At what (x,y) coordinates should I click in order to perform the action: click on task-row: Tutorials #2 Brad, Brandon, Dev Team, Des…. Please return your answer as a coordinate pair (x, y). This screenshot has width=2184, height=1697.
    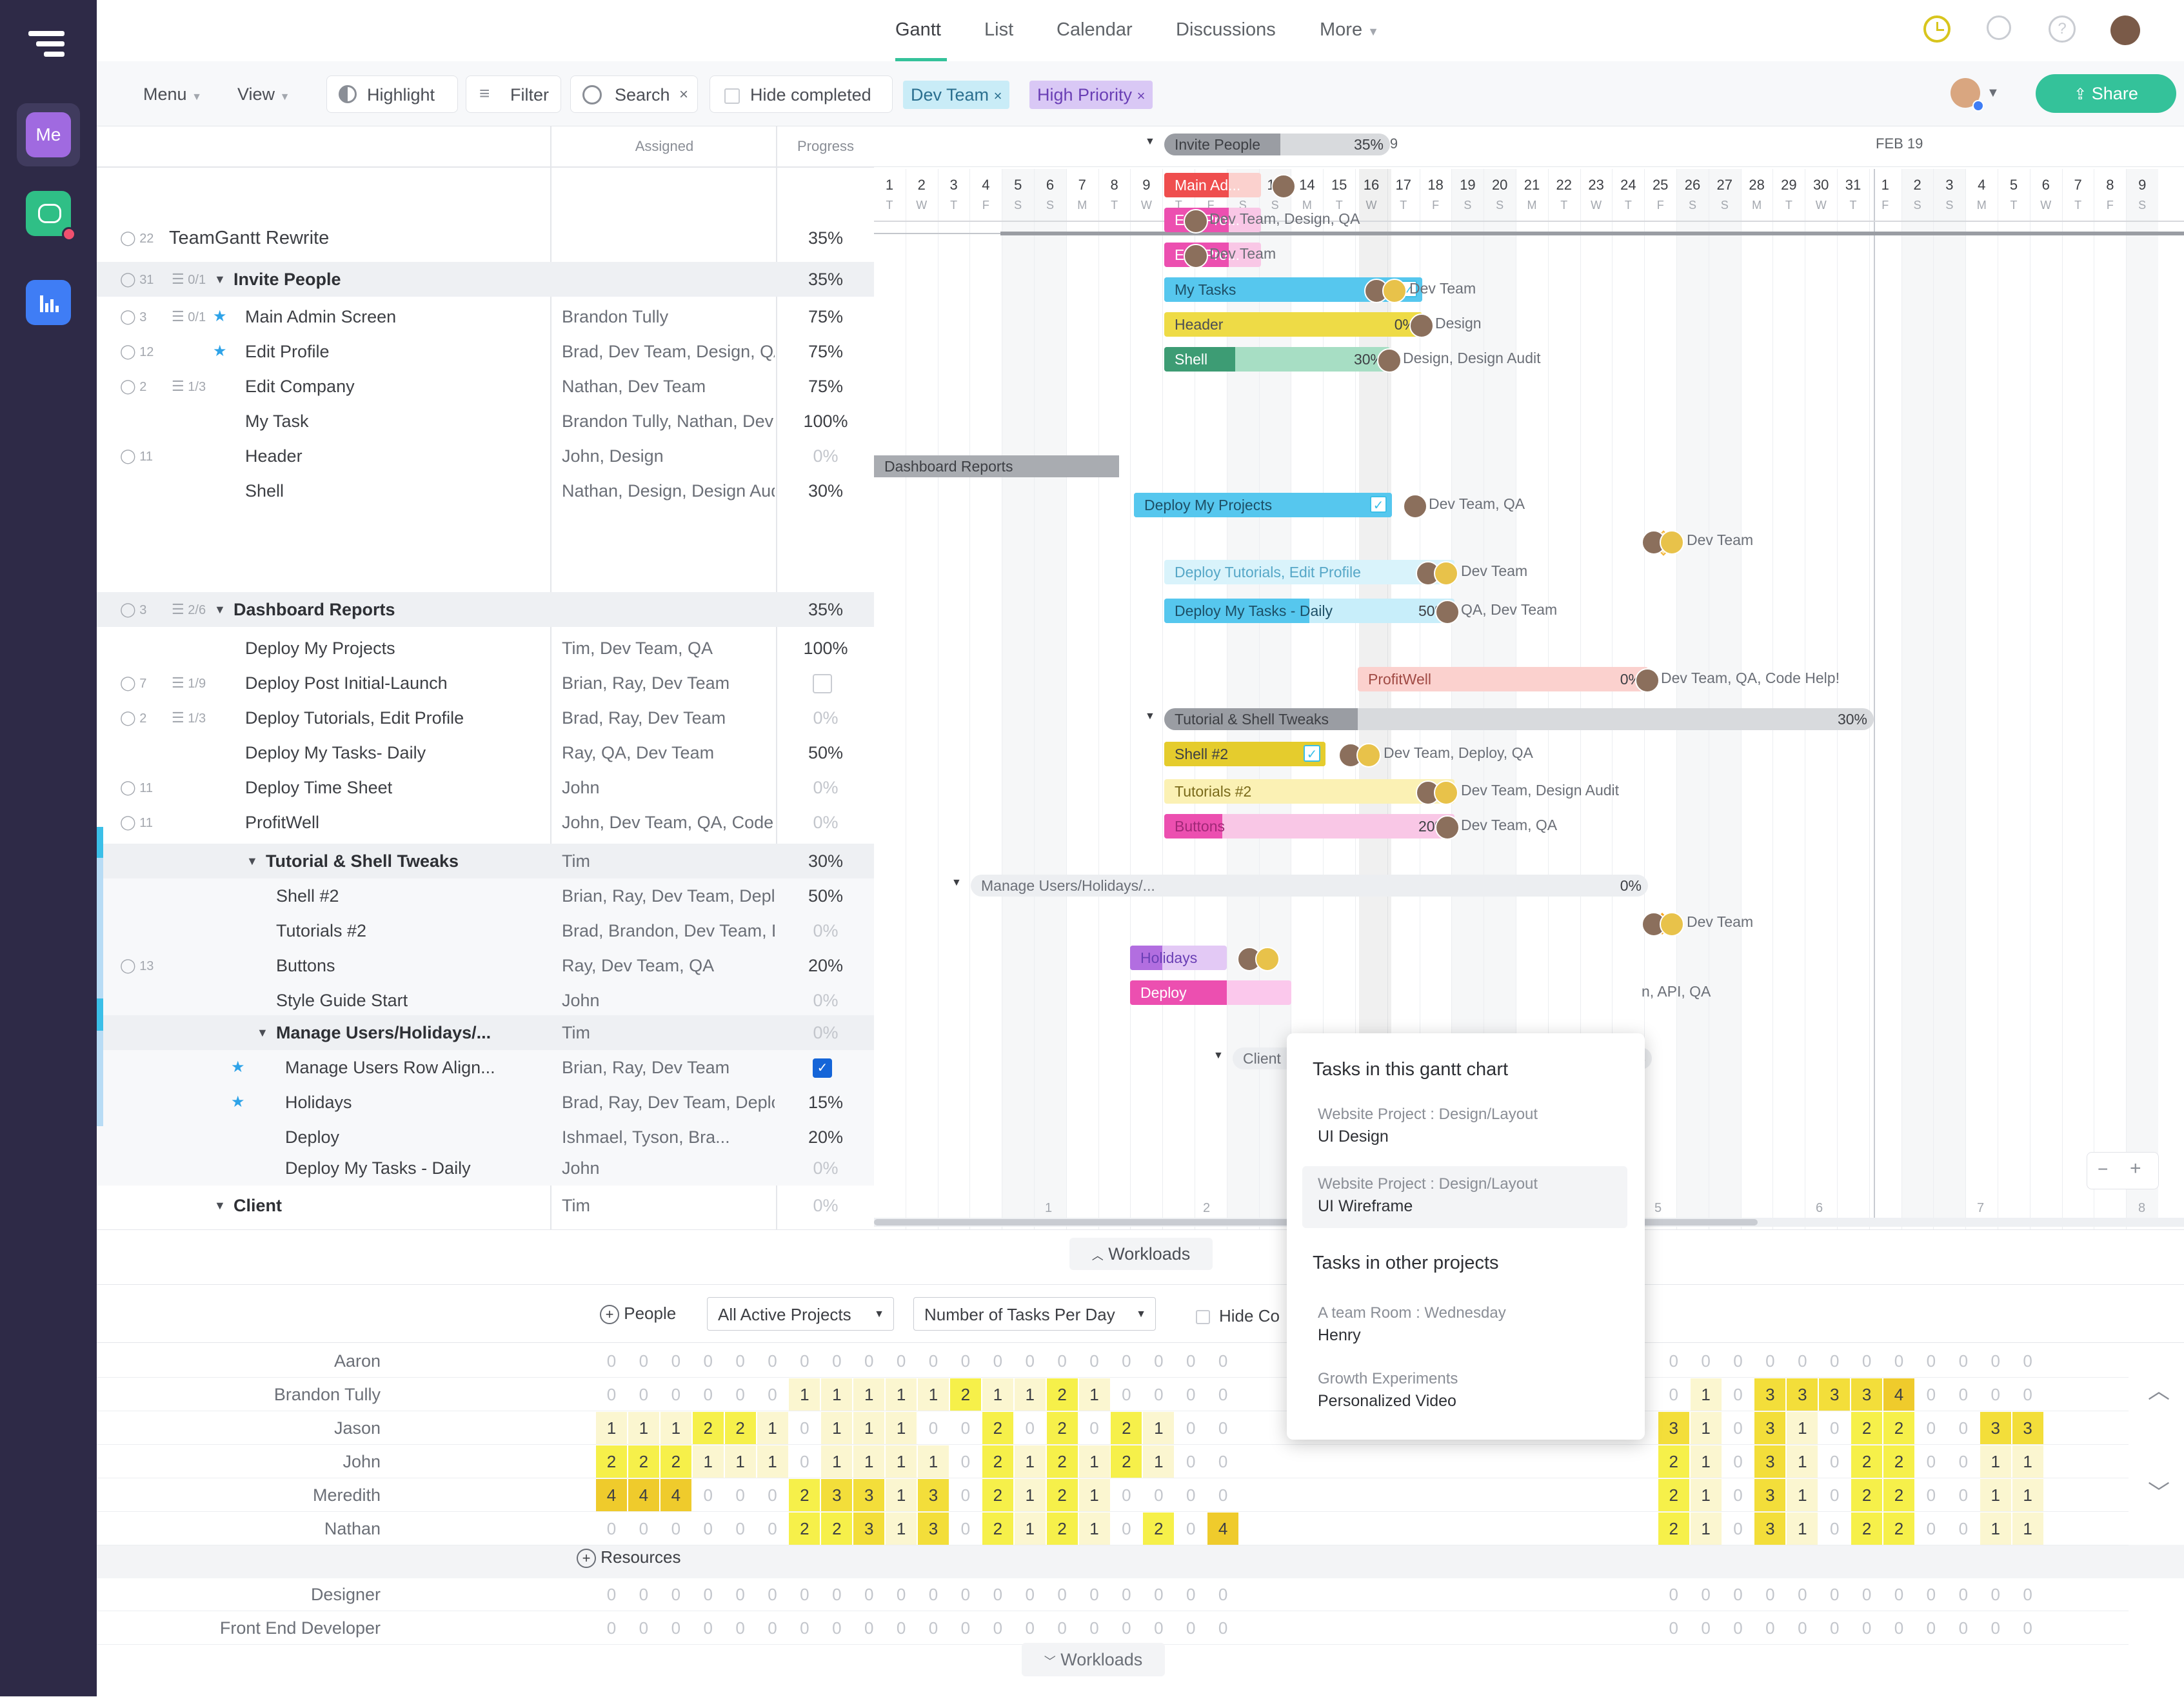
    Looking at the image, I should click on (485, 931).